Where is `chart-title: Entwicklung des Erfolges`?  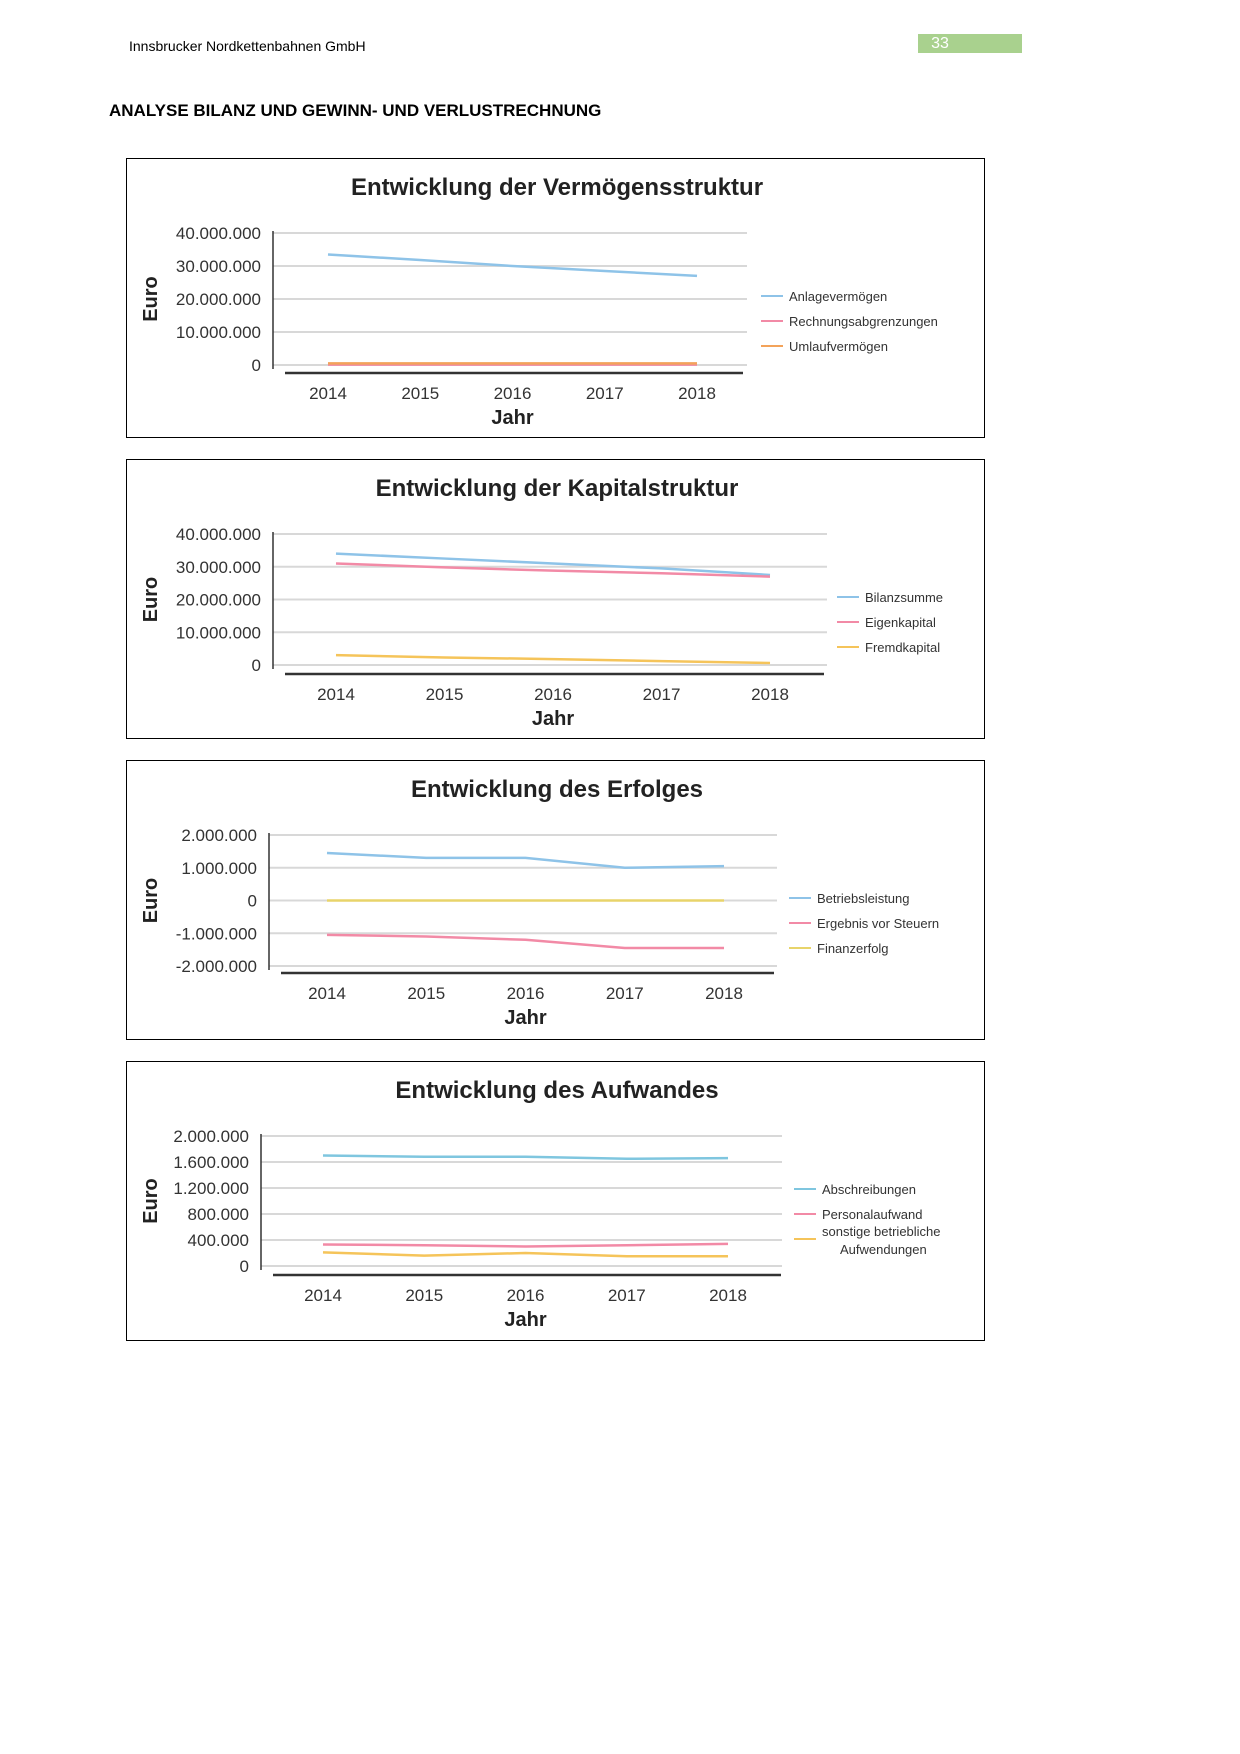
chart-title: Entwicklung des Erfolges is located at coordinates (557, 789).